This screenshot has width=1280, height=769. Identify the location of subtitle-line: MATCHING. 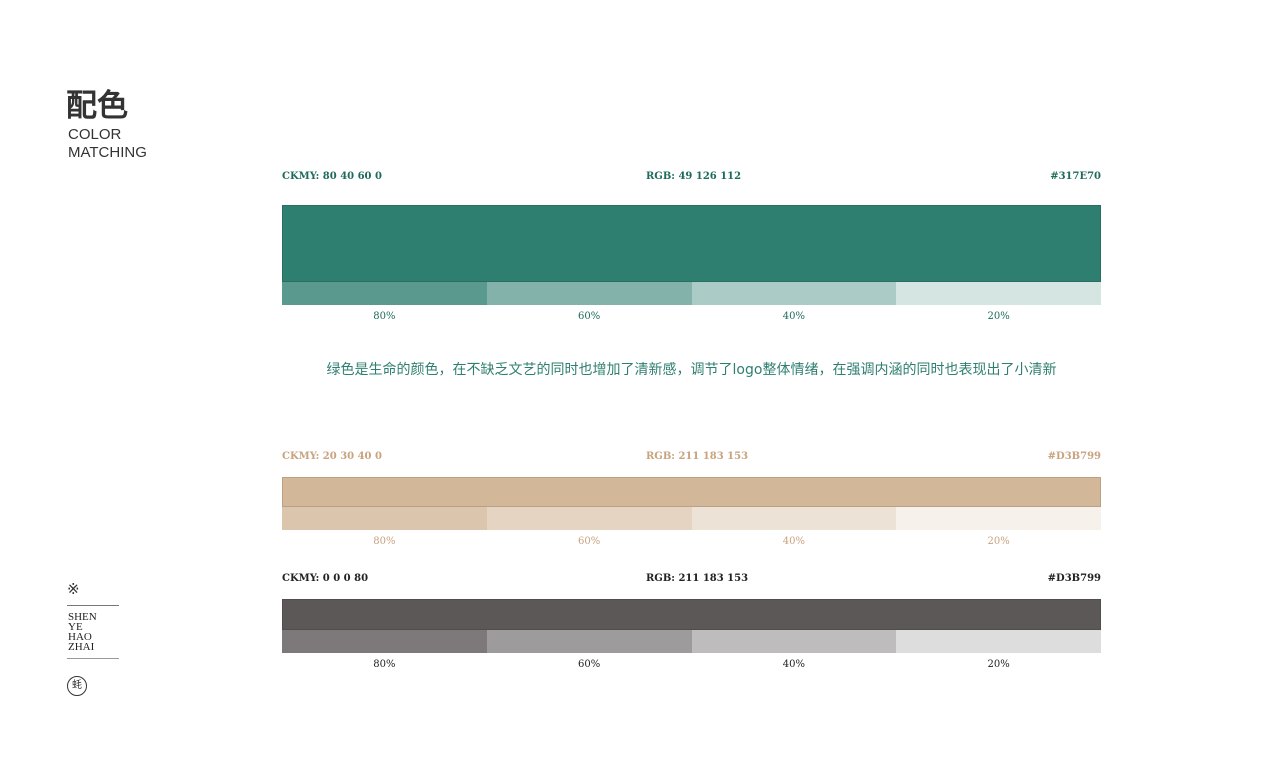
(107, 152).